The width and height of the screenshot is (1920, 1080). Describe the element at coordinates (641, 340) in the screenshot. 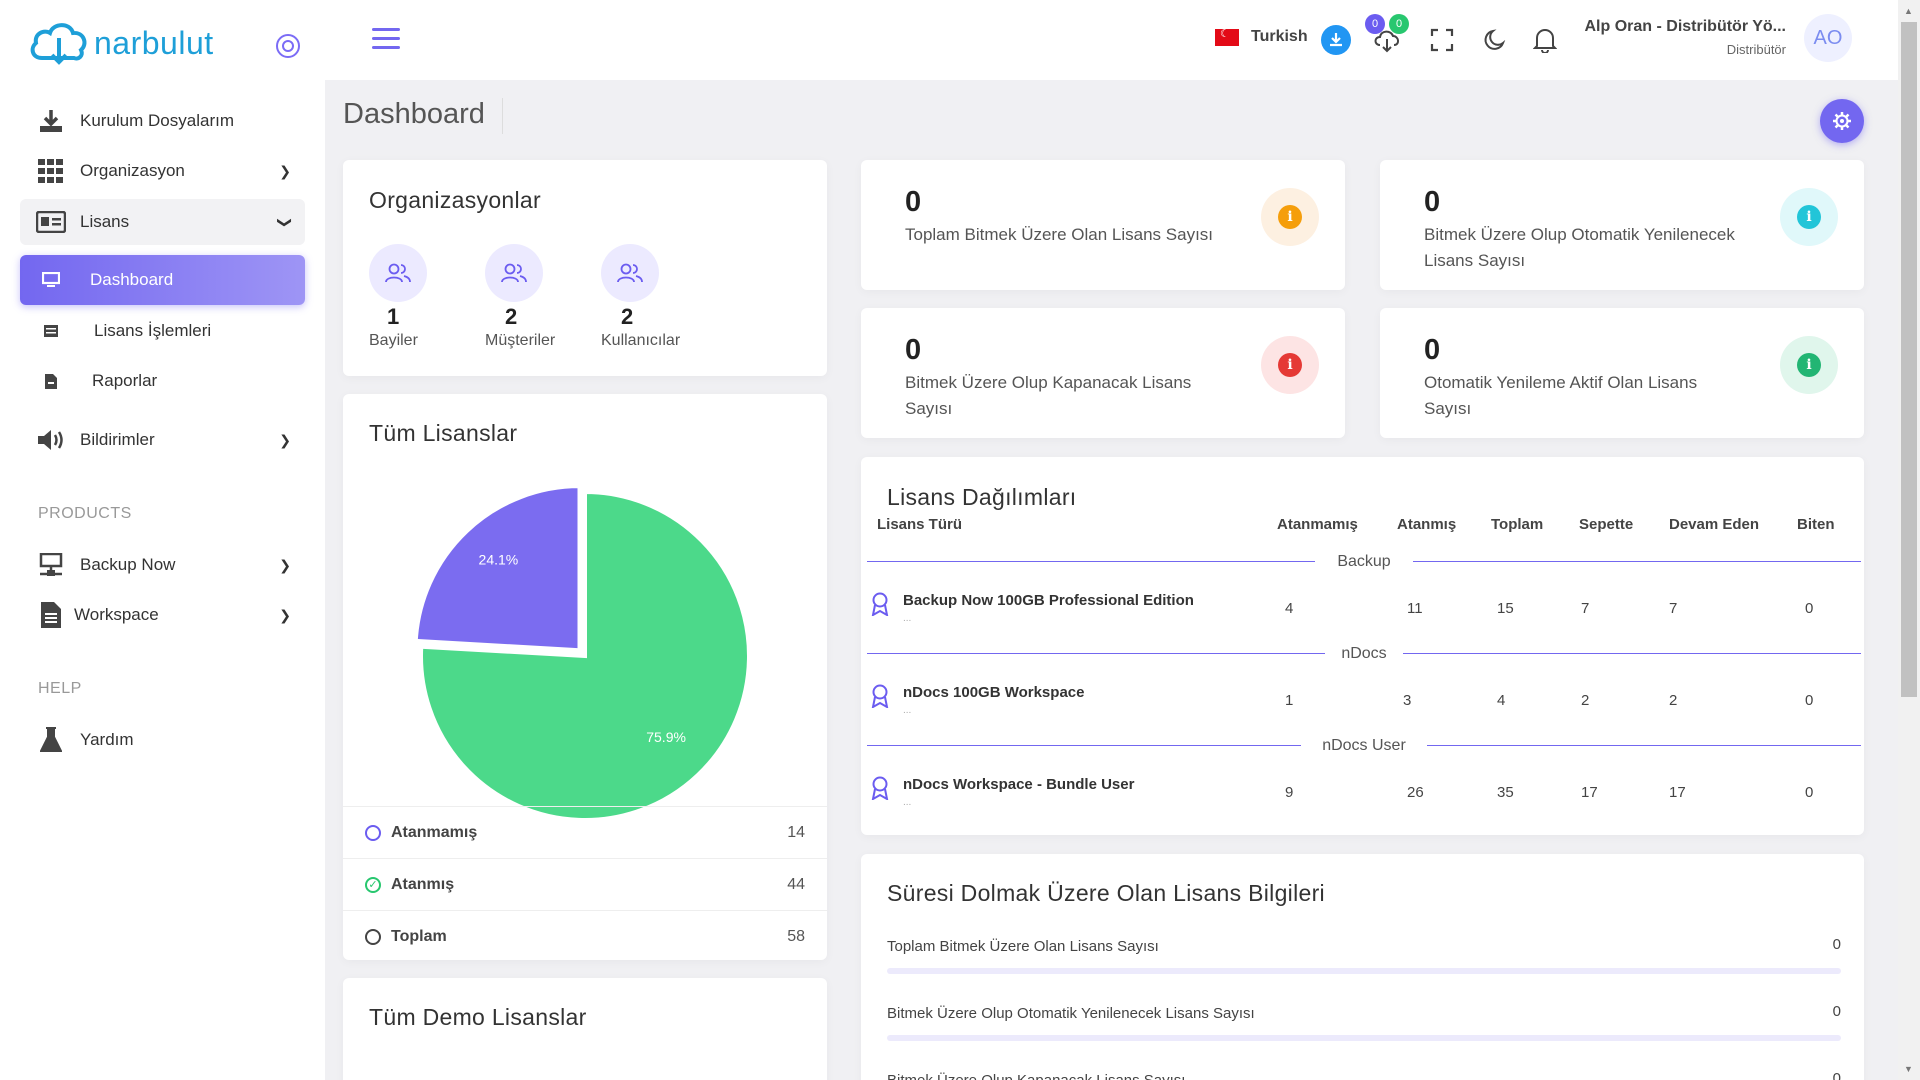

I see `org-label: Kullanıcılar` at that location.